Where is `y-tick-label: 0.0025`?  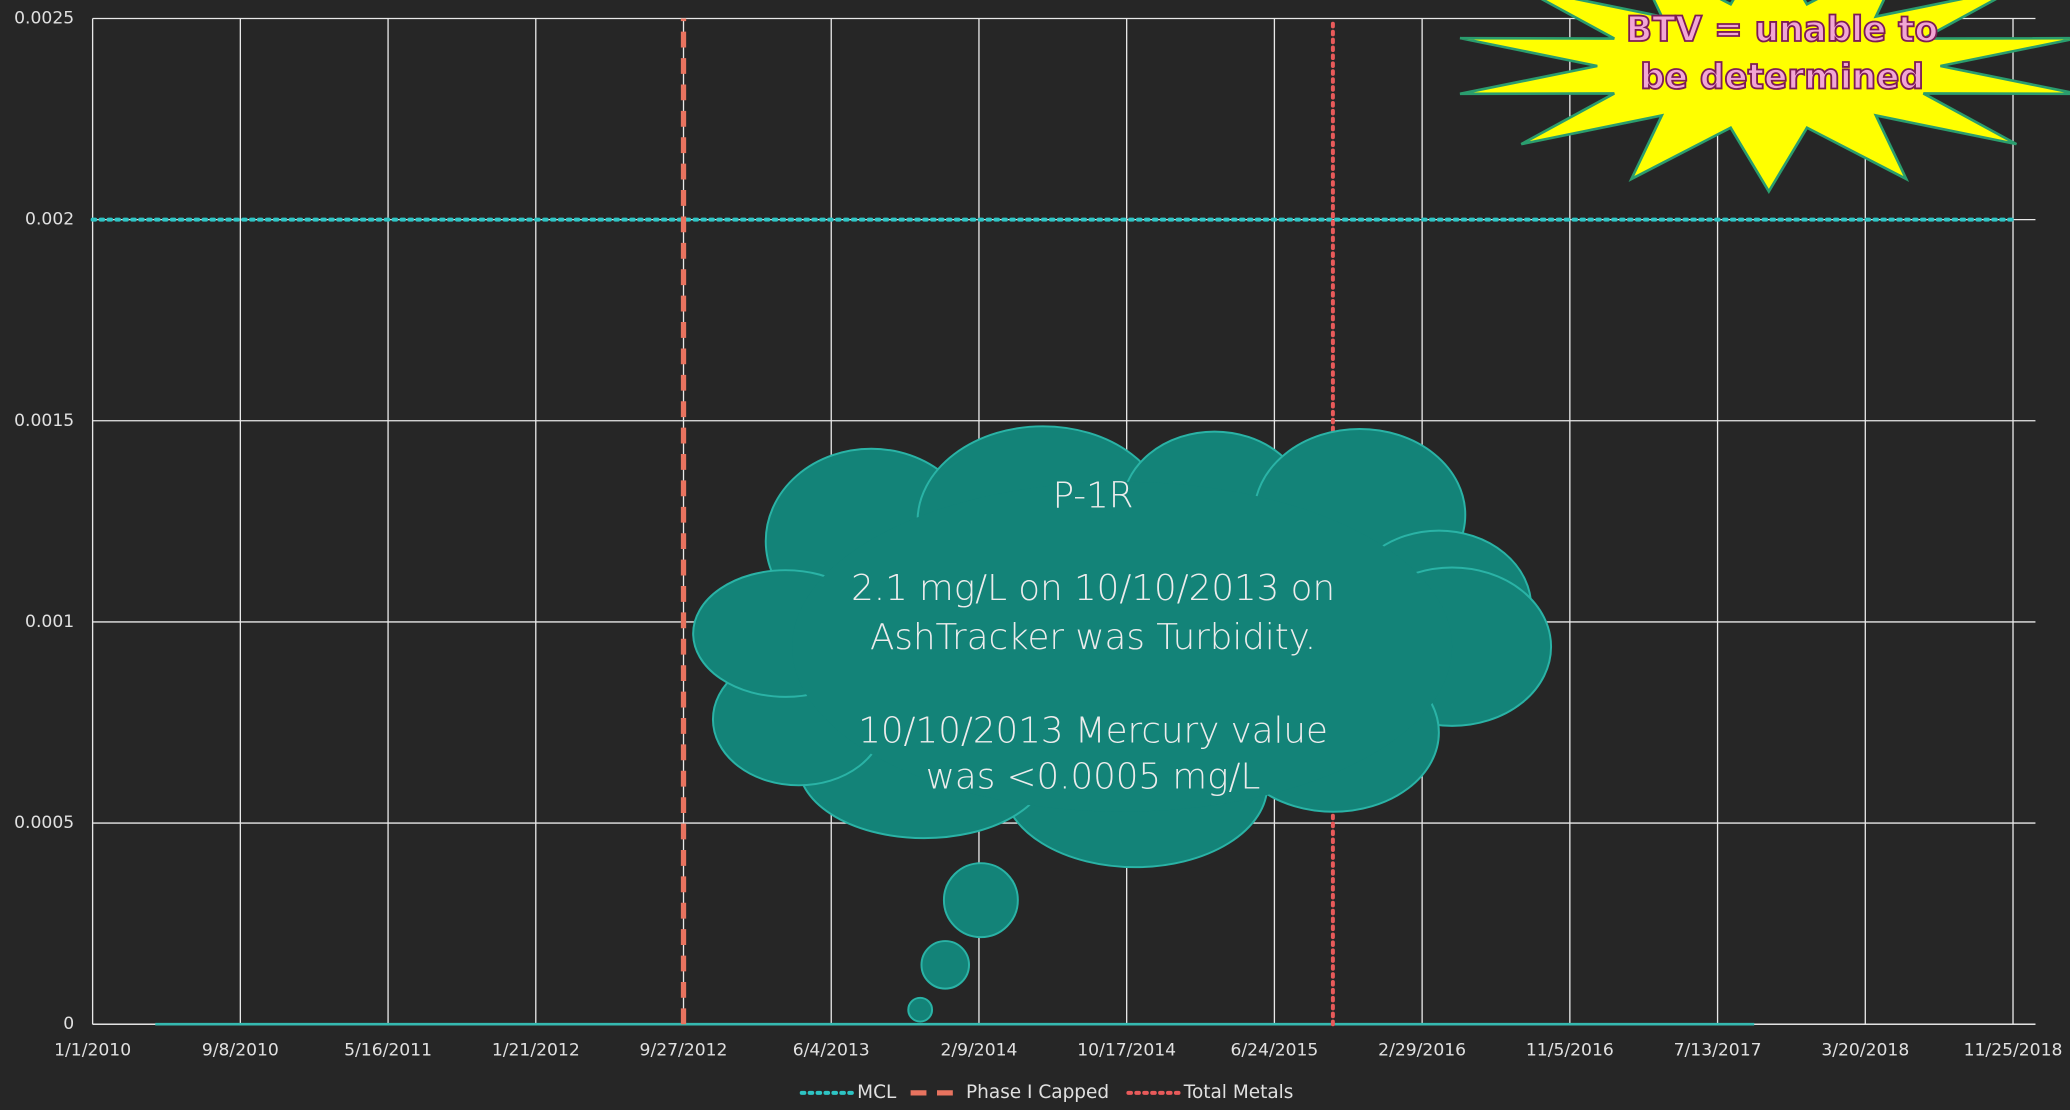
y-tick-label: 0.0025 is located at coordinates (44, 18).